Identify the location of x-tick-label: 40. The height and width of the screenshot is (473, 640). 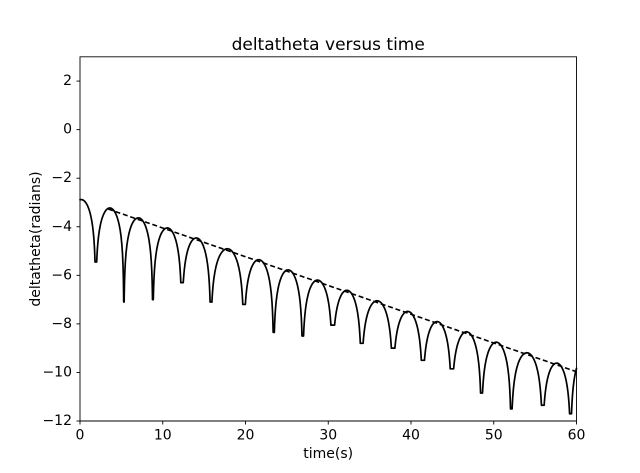
(411, 436).